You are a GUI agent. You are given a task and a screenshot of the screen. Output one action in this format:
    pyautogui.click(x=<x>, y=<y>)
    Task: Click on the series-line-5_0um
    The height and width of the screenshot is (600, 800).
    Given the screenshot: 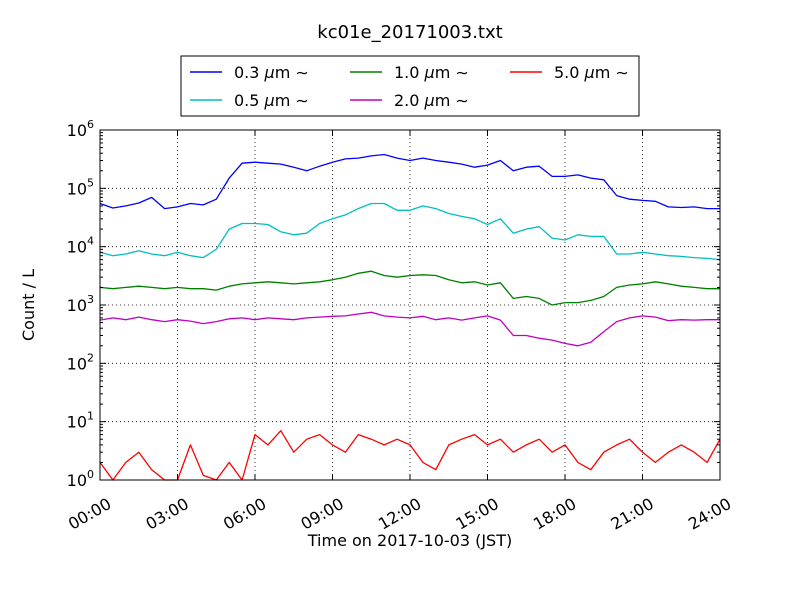 What is the action you would take?
    pyautogui.click(x=410, y=455)
    